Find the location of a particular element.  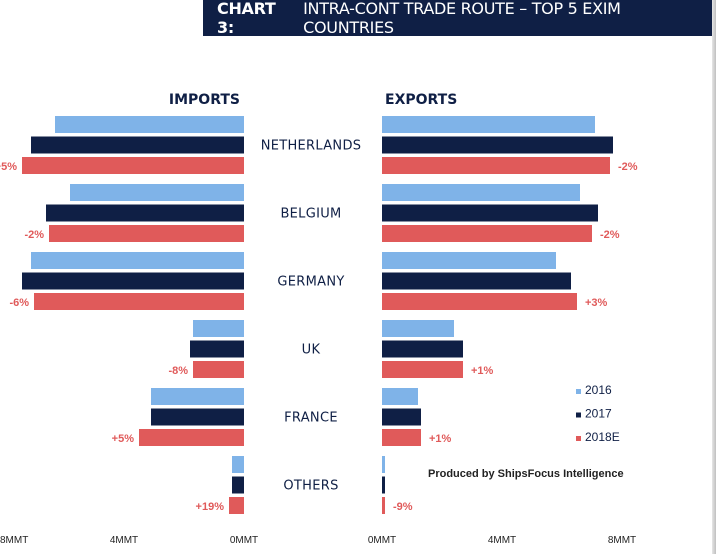

import-bar-germany-2016 is located at coordinates (137, 260).